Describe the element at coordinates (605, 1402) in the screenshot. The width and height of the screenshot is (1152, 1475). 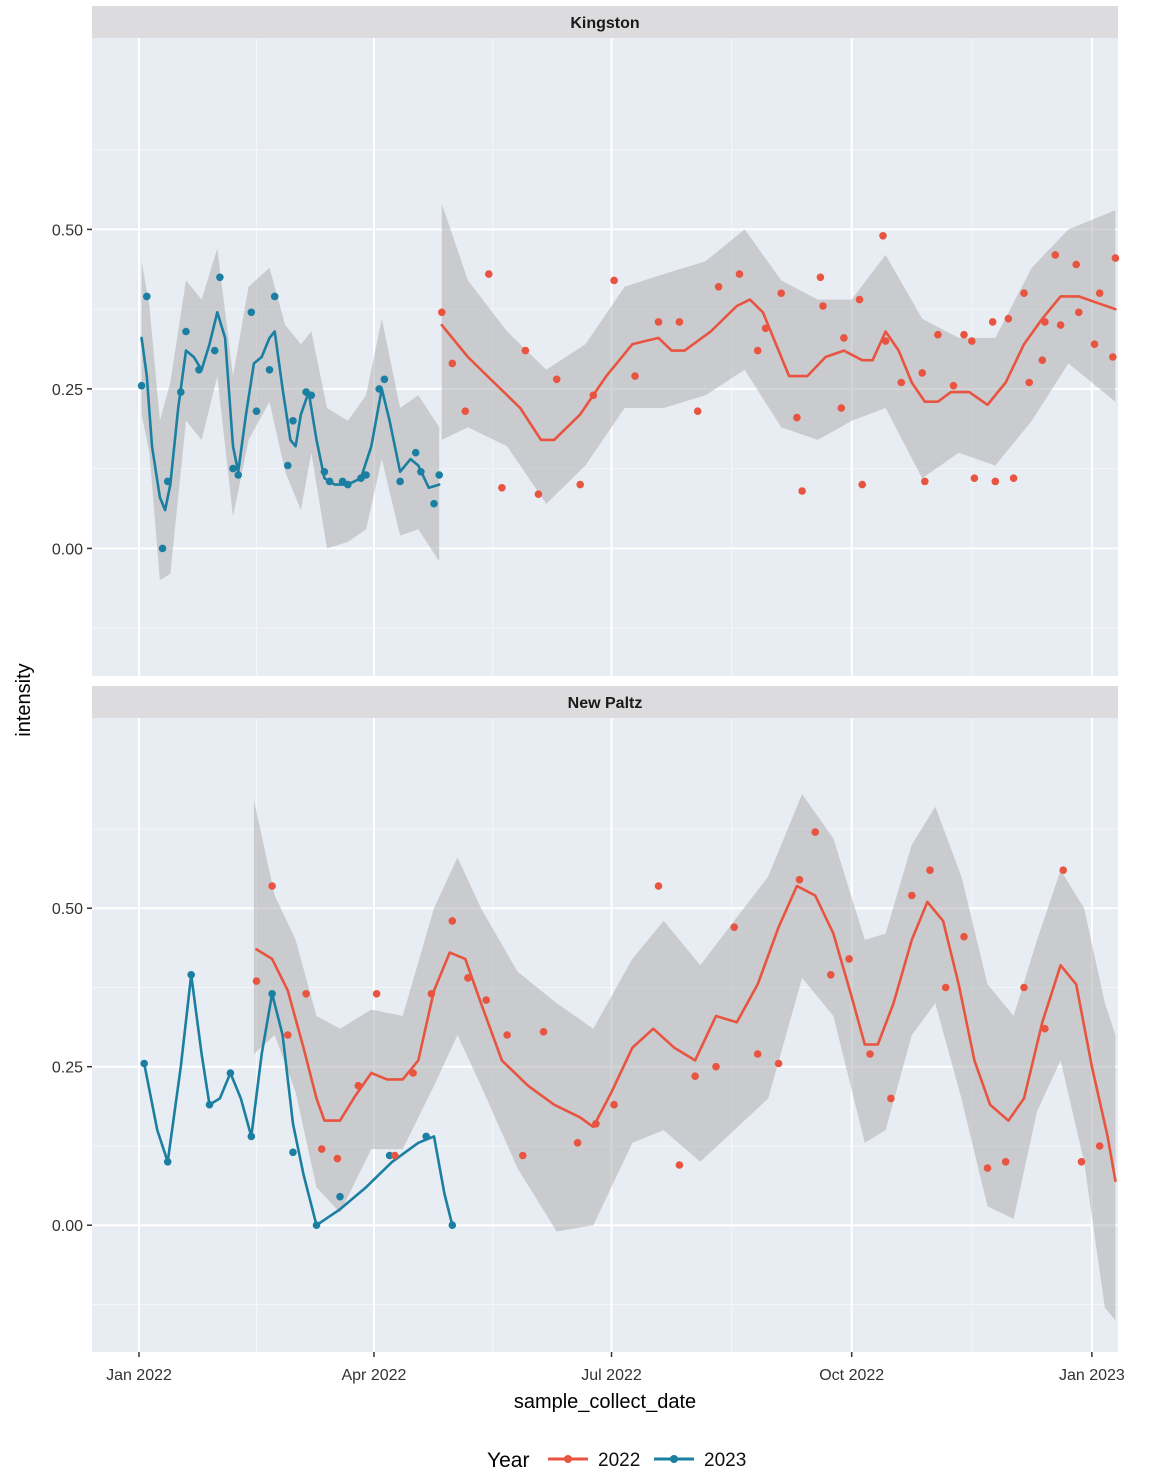
I see `x-axis-title: sample_collect_date` at that location.